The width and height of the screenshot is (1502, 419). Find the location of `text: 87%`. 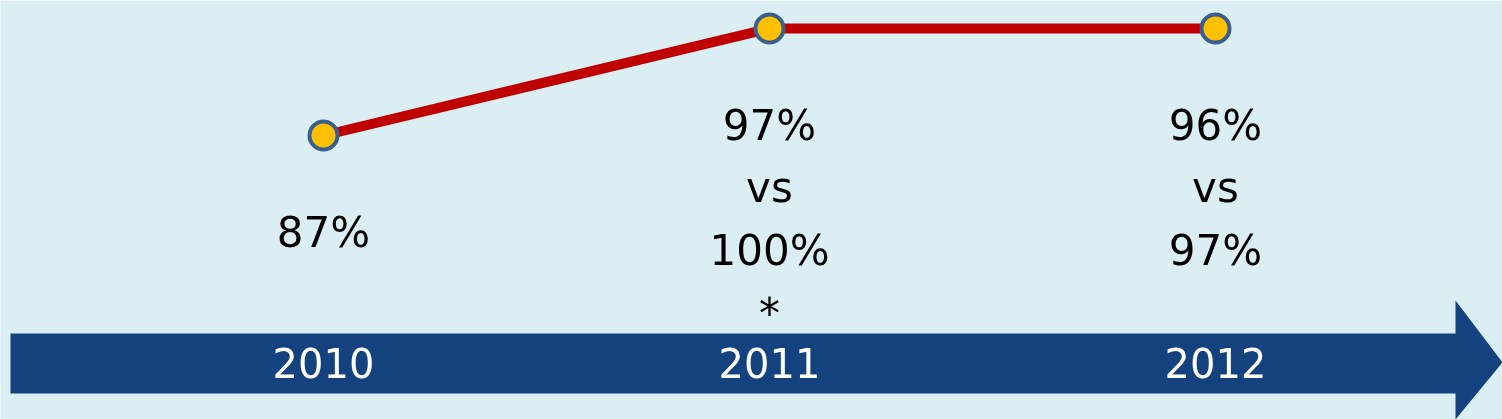

text: 87% is located at coordinates (323, 232).